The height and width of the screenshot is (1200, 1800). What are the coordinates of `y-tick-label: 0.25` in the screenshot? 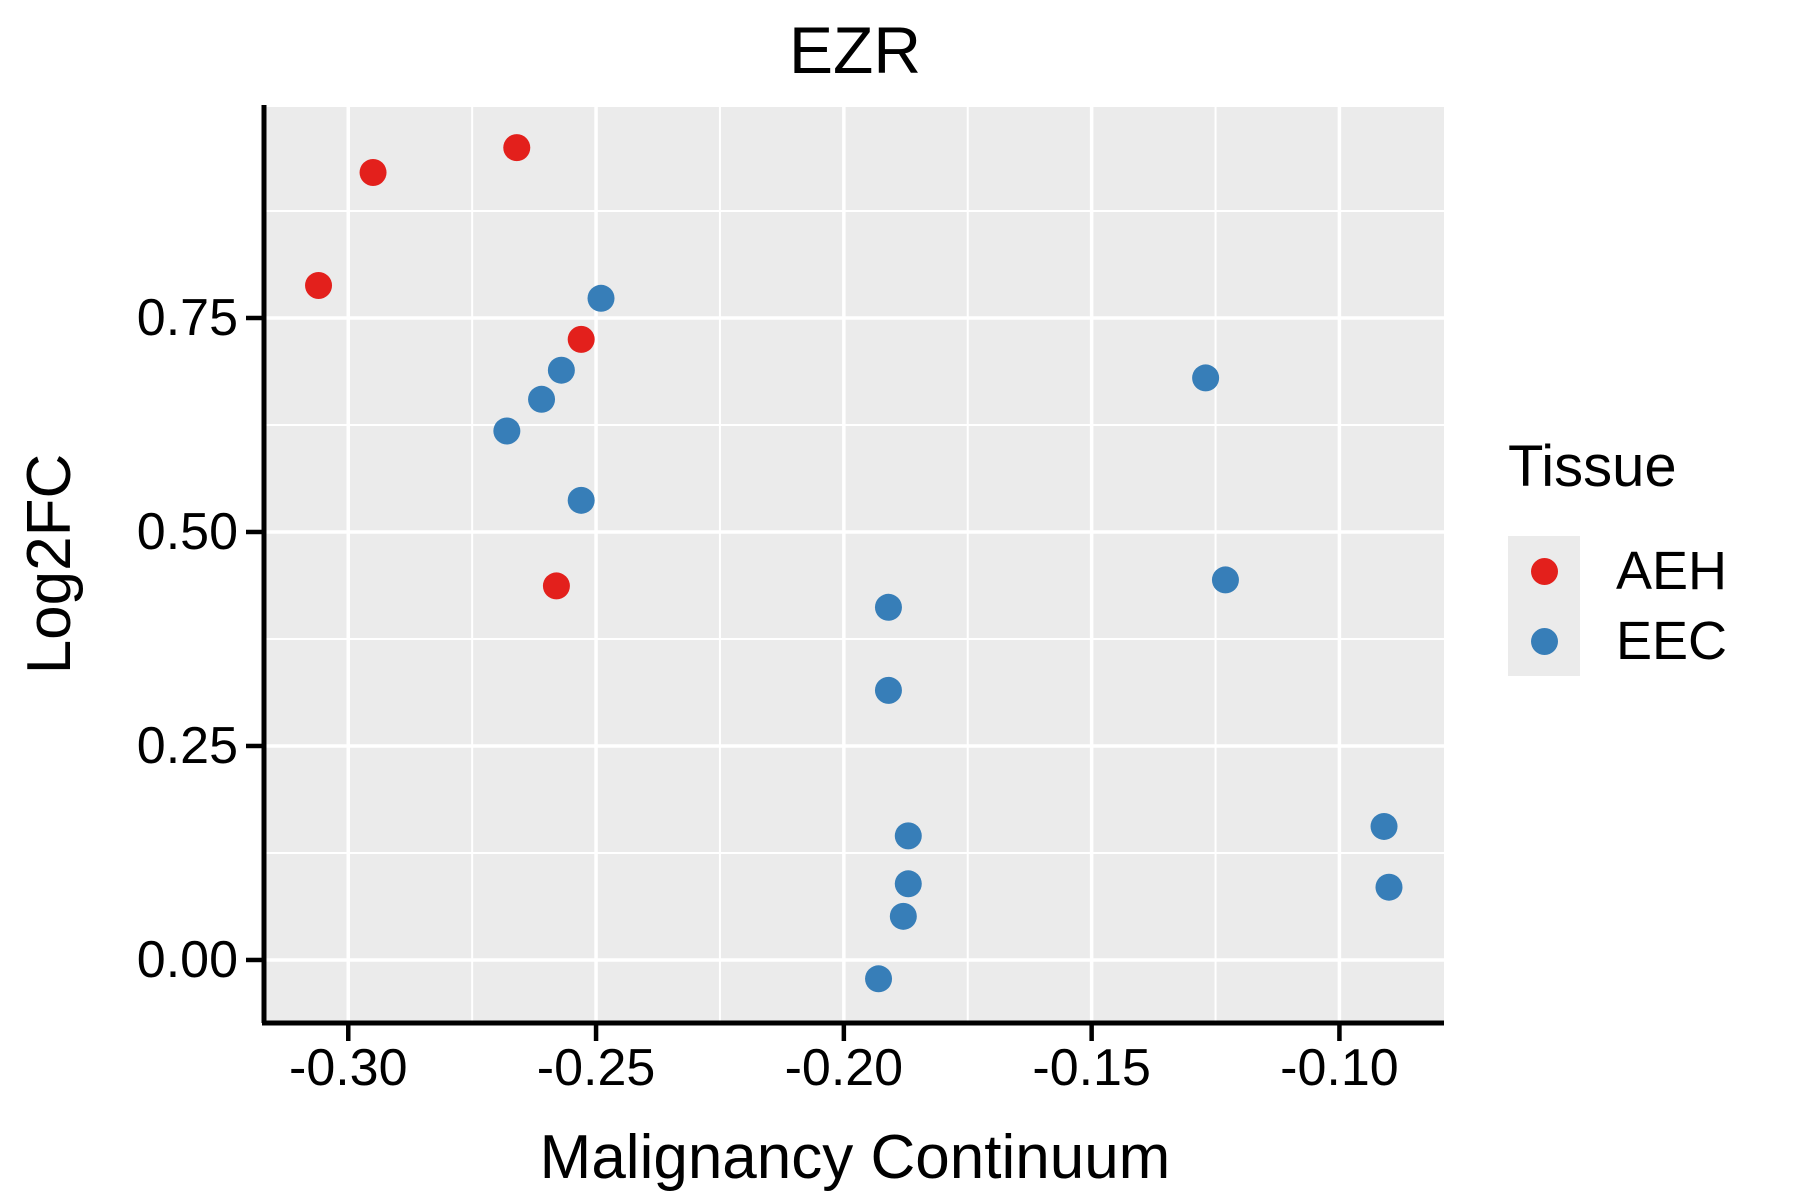 It's located at (187, 745).